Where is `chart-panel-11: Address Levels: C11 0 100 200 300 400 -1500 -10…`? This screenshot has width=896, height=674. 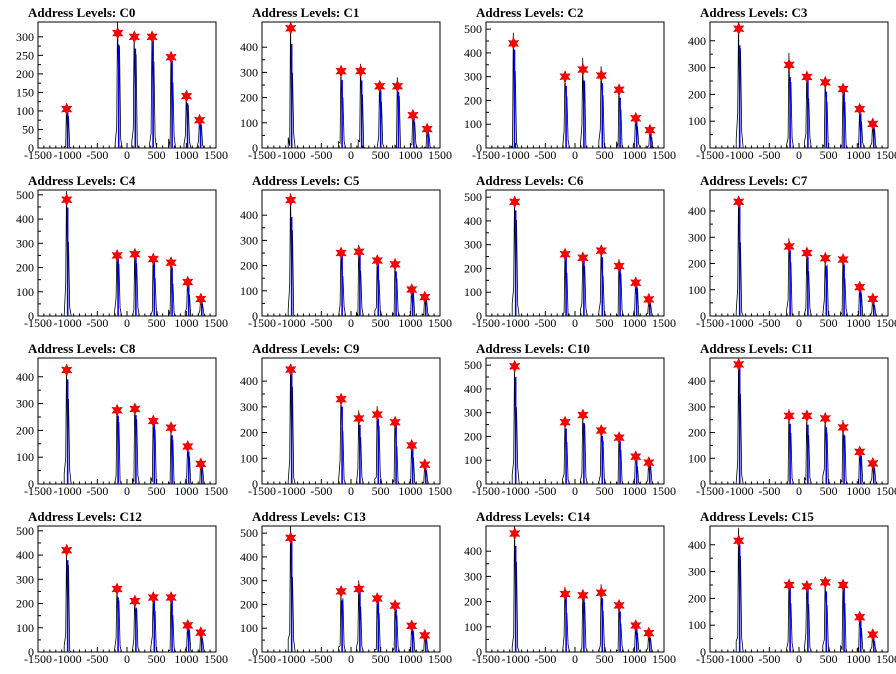 chart-panel-11: Address Levels: C11 0 100 200 300 400 -1500 -10… is located at coordinates (784, 422).